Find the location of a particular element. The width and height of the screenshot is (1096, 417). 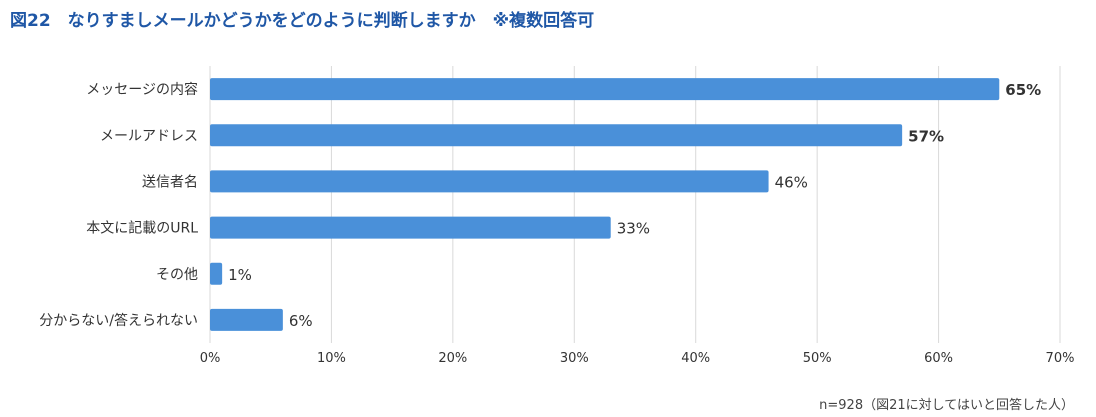

x-tick-label: 60% is located at coordinates (938, 358).